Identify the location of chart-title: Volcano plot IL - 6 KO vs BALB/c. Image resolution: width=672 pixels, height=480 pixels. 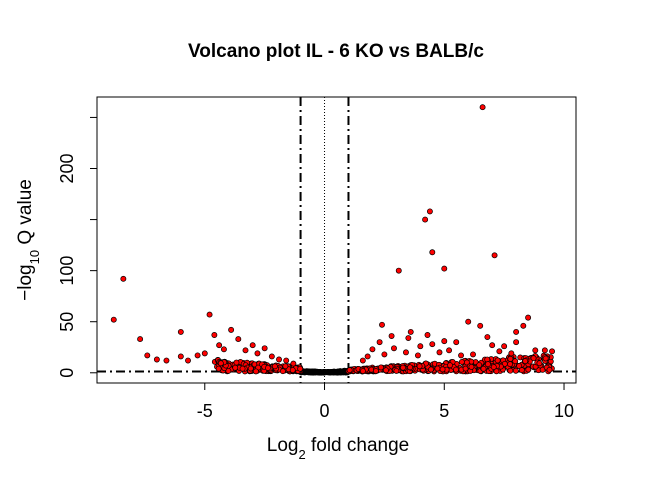
(336, 51).